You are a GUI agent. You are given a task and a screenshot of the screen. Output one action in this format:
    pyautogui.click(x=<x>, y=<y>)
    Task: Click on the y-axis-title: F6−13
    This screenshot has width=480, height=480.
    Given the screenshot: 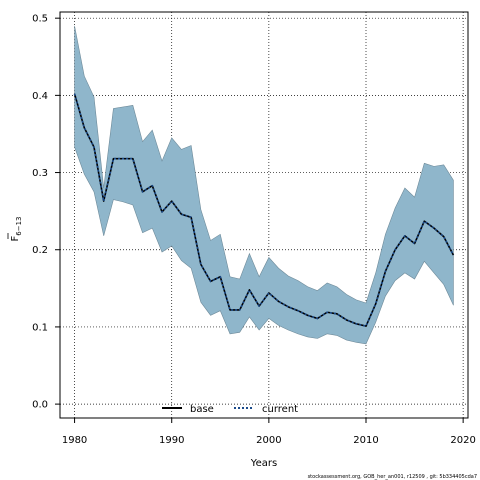 What is the action you would take?
    pyautogui.click(x=15, y=229)
    